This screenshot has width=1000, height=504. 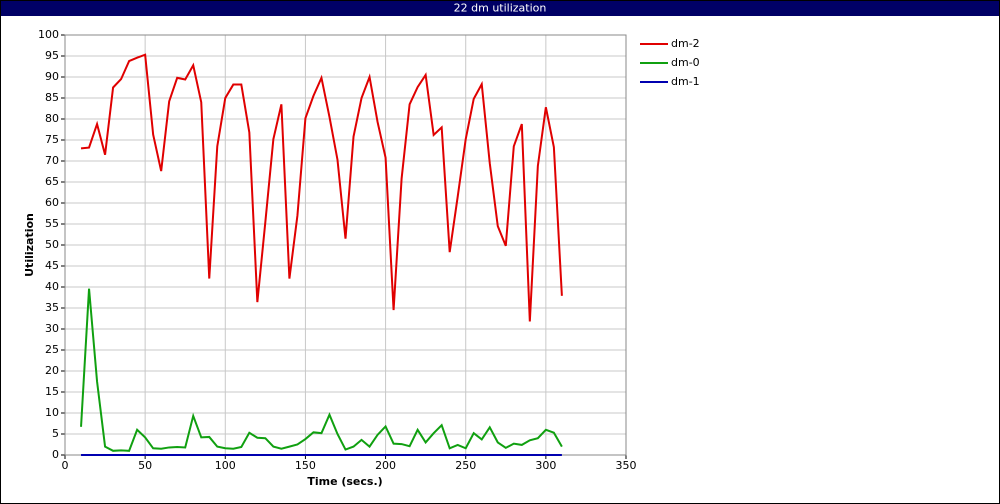 What do you see at coordinates (685, 81) in the screenshot?
I see `legend-label: dm-1` at bounding box center [685, 81].